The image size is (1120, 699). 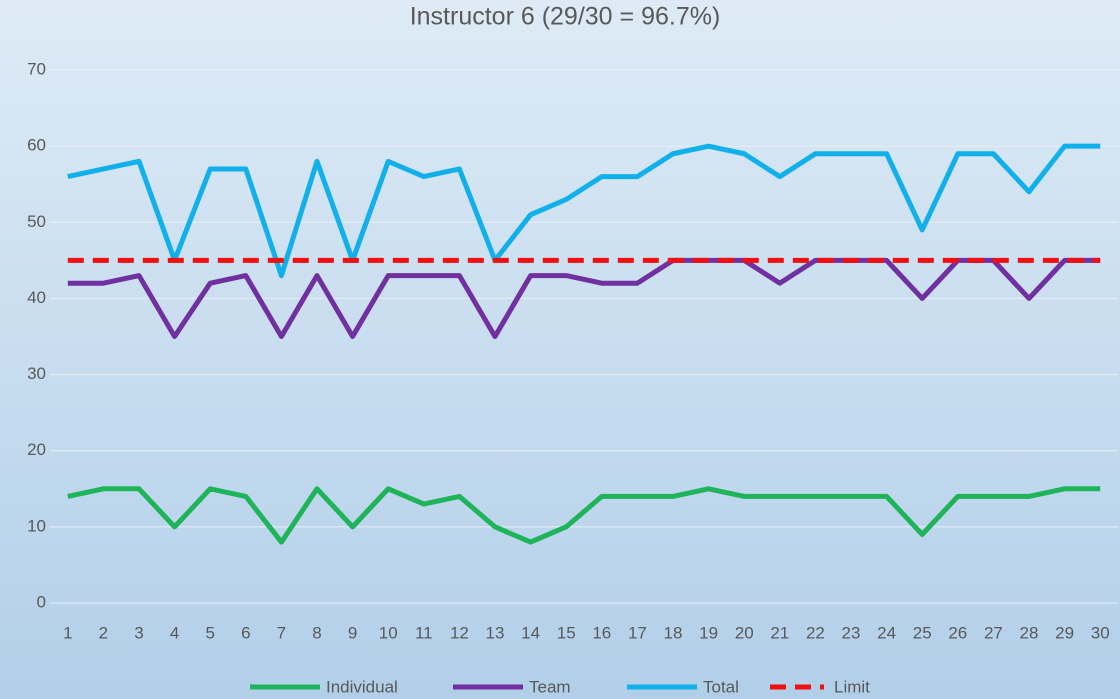 I want to click on x-tick-label: 20, so click(x=744, y=632).